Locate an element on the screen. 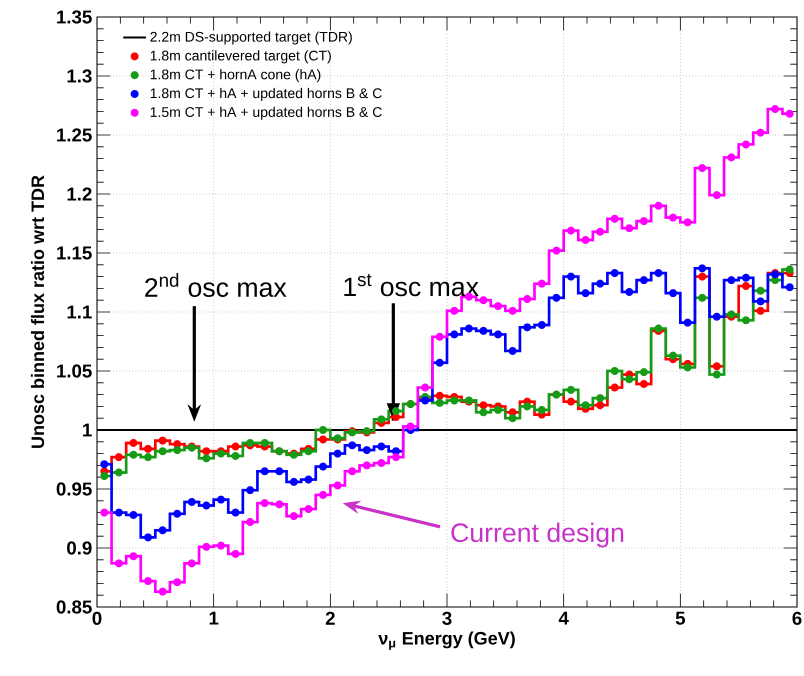 The image size is (804, 676). x-tick-label: 6 is located at coordinates (797, 618).